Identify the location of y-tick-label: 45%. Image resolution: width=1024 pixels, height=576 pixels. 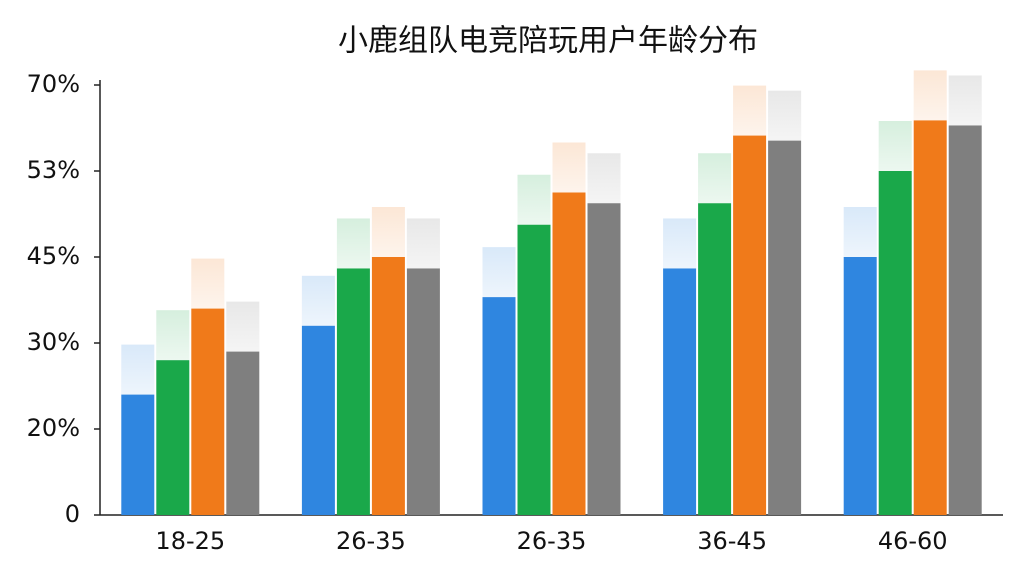
(53, 256).